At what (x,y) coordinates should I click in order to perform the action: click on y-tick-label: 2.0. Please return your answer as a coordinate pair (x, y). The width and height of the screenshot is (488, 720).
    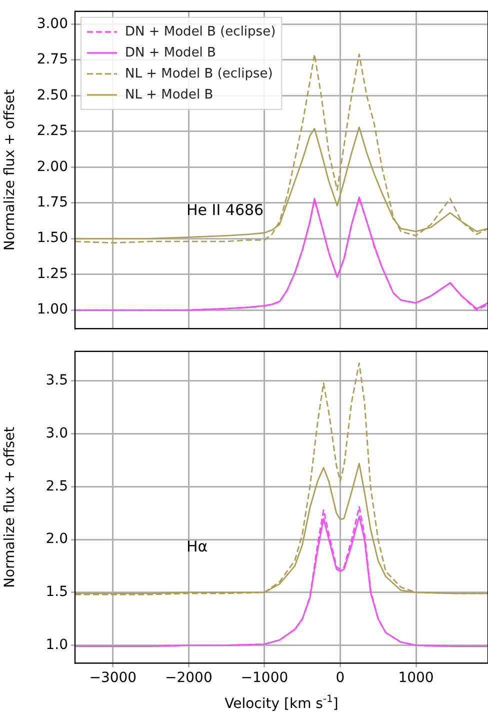
    Looking at the image, I should click on (57, 539).